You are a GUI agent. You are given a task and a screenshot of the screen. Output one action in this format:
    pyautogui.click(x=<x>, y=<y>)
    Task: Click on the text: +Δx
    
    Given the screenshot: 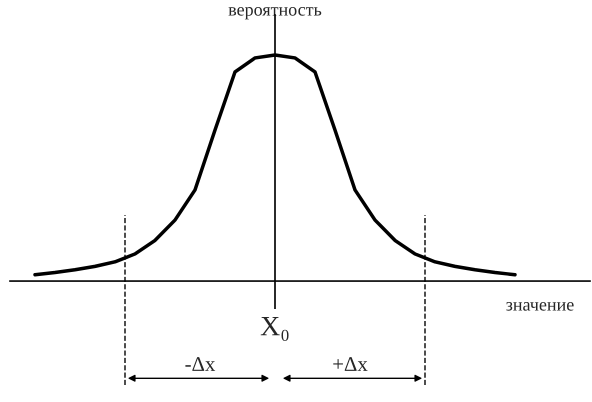 What is the action you would take?
    pyautogui.click(x=350, y=364)
    